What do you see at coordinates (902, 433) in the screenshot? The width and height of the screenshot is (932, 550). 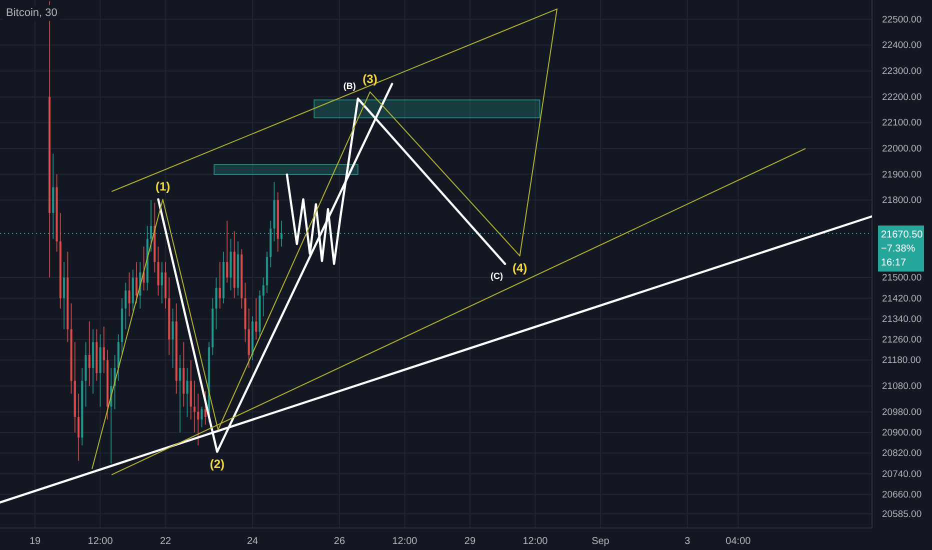 I see `y-tick-label: 20900.00` at bounding box center [902, 433].